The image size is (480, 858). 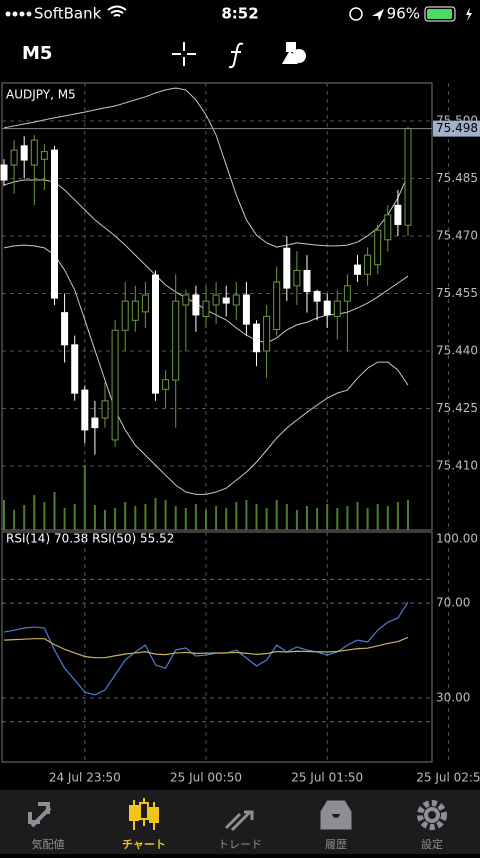 What do you see at coordinates (68, 14) in the screenshot?
I see `carrier: SoftBank` at bounding box center [68, 14].